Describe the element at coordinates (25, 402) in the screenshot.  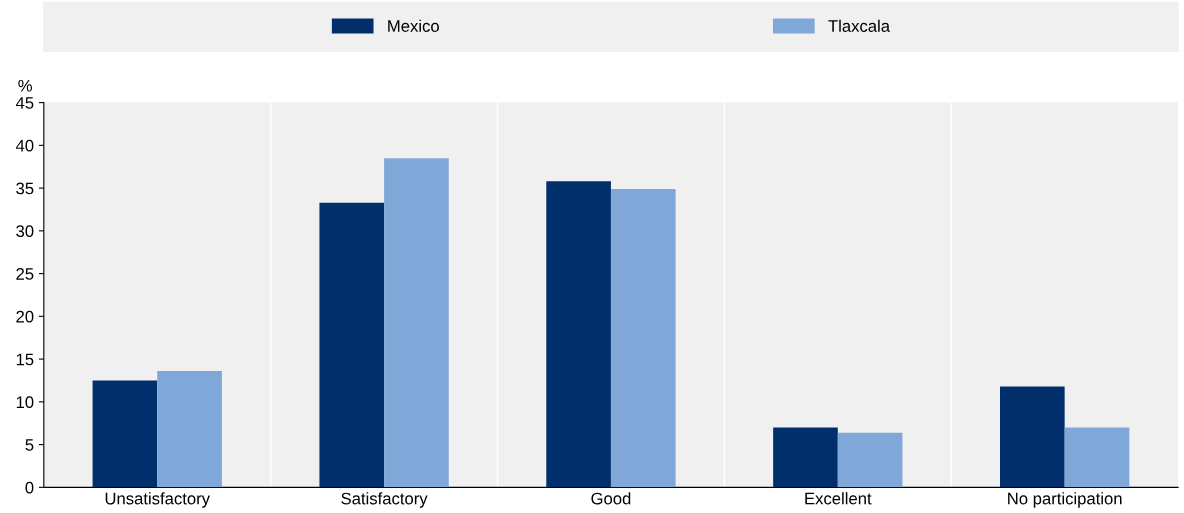
I see `y-tick-label: 10` at that location.